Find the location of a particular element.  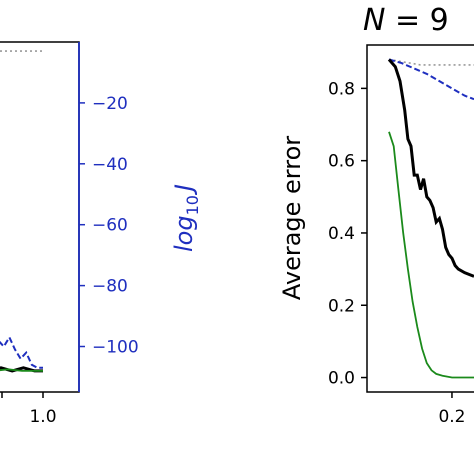

right-series-line-gray is located at coordinates (431, 62).